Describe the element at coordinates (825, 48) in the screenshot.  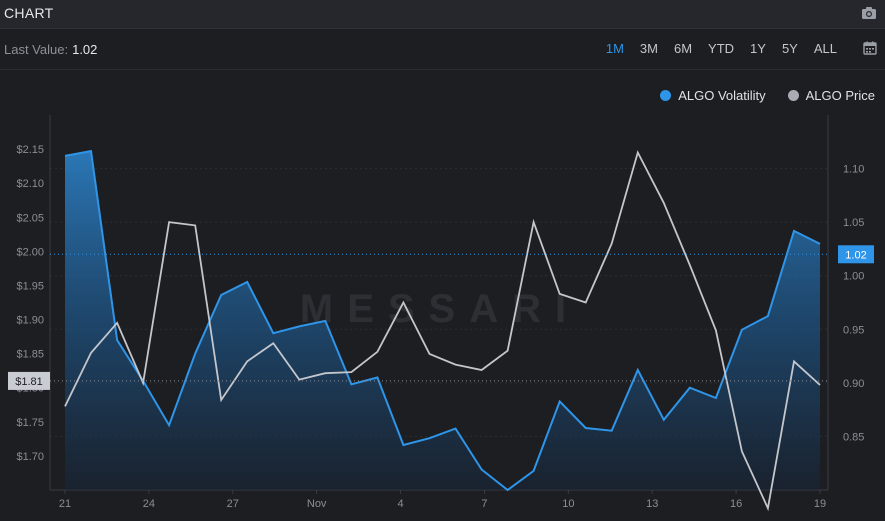
I see `range-button-all: ALL` at that location.